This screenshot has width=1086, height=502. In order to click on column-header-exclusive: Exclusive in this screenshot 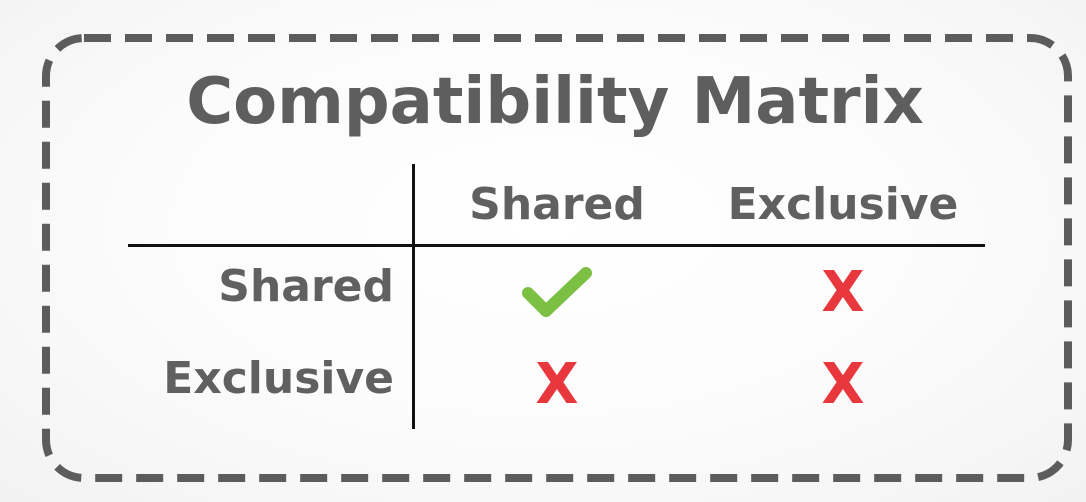, I will do `click(843, 204)`.